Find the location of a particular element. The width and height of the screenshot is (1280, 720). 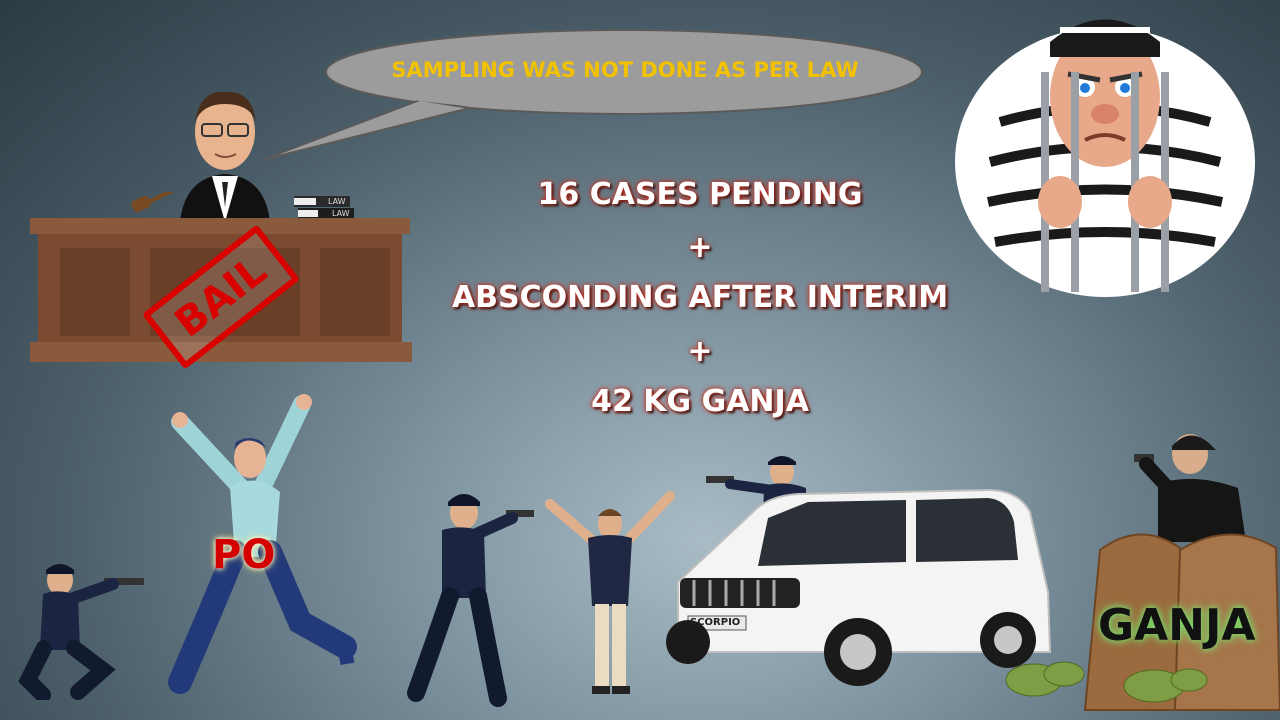

kneeling-police-officer is located at coordinates (81, 632).